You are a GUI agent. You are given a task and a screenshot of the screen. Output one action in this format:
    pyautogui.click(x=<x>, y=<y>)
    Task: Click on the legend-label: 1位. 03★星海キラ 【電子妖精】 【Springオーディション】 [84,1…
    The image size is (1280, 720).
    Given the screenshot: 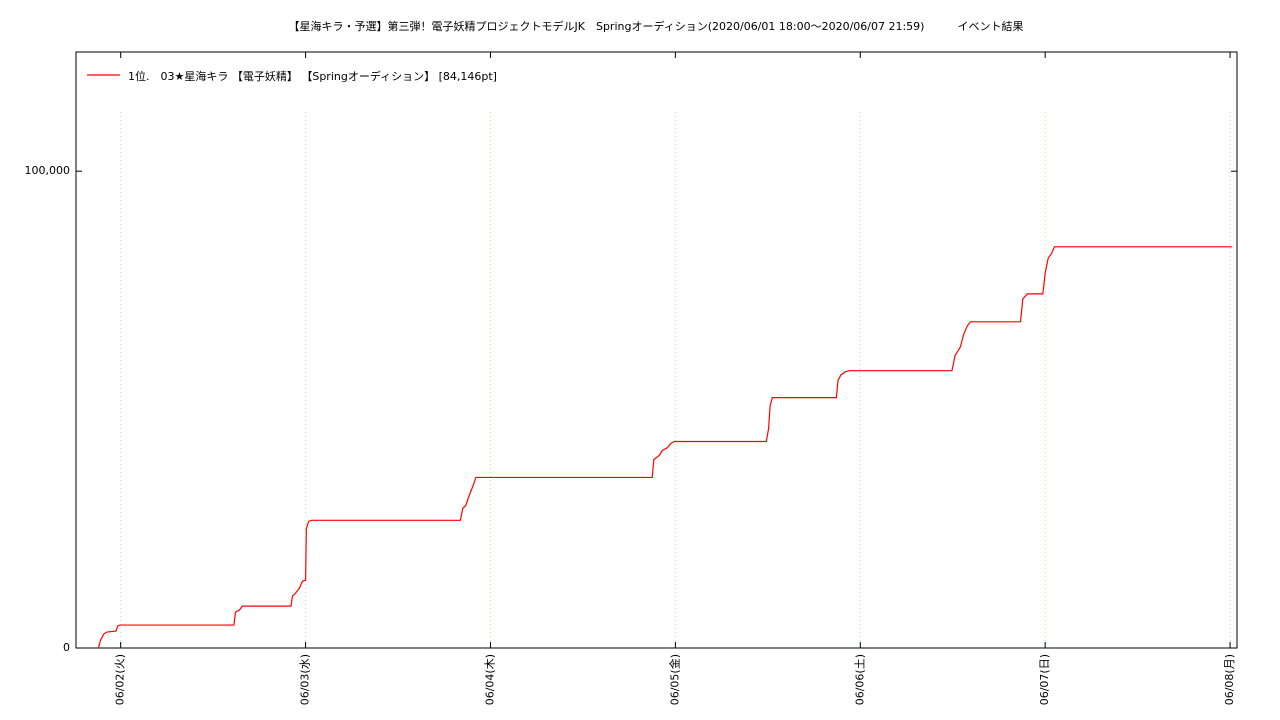 What is the action you would take?
    pyautogui.click(x=312, y=76)
    